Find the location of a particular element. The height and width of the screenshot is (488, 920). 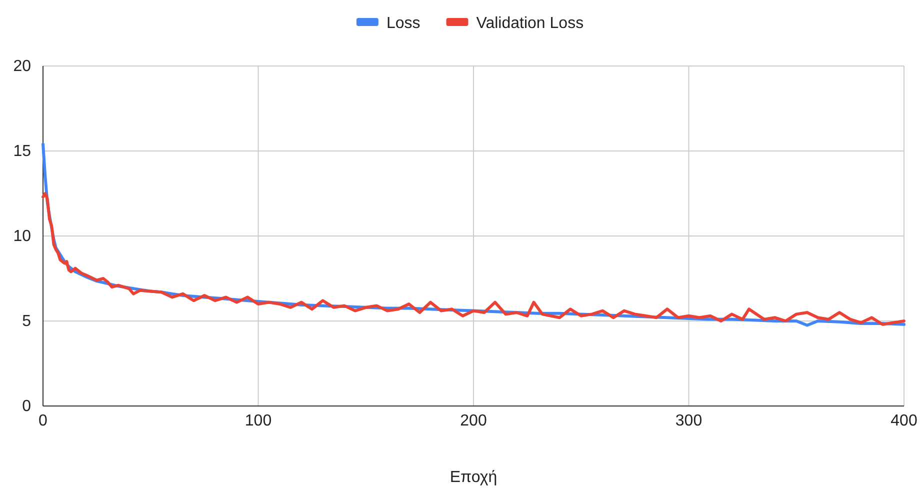

x-tick-label: 0 is located at coordinates (43, 421).